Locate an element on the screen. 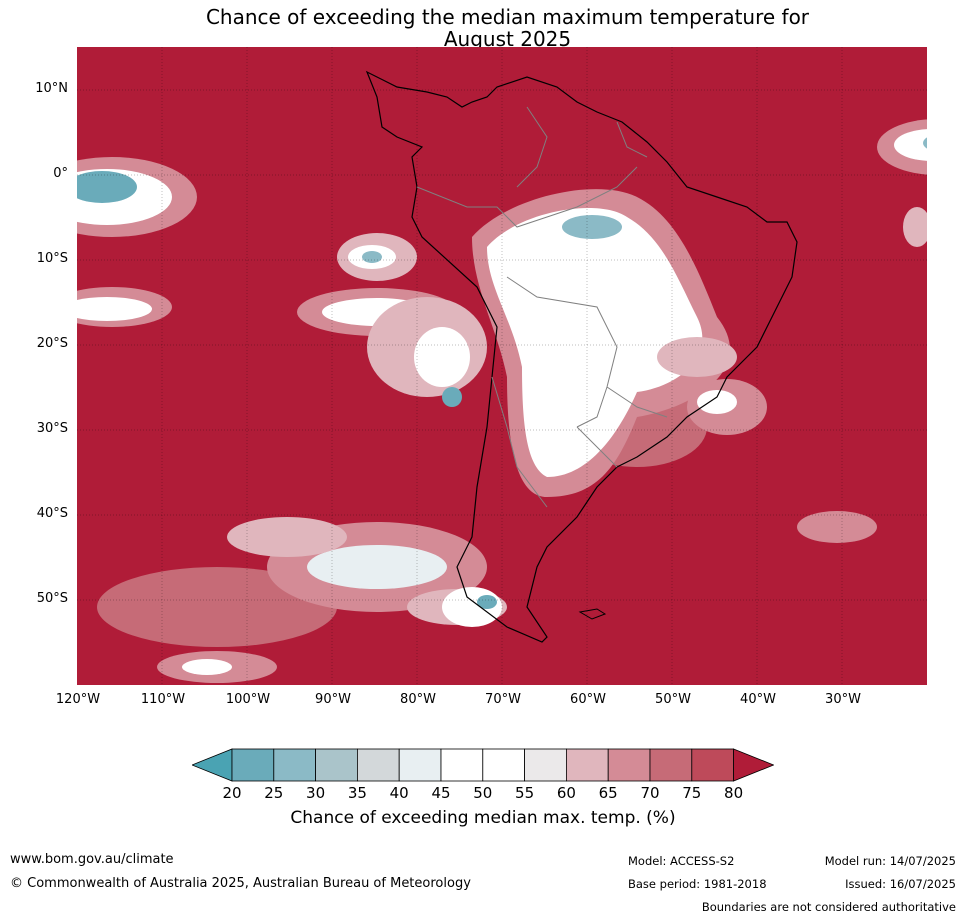 The image size is (965, 919). lat-label-10s: 10°S is located at coordinates (52, 258).